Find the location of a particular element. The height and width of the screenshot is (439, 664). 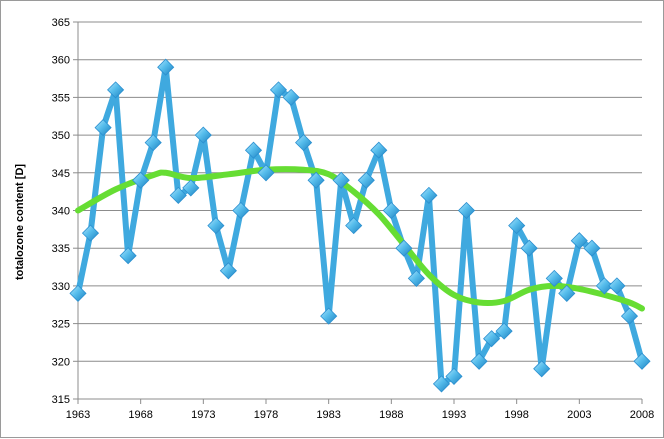

data-point-1966 is located at coordinates (116, 90).